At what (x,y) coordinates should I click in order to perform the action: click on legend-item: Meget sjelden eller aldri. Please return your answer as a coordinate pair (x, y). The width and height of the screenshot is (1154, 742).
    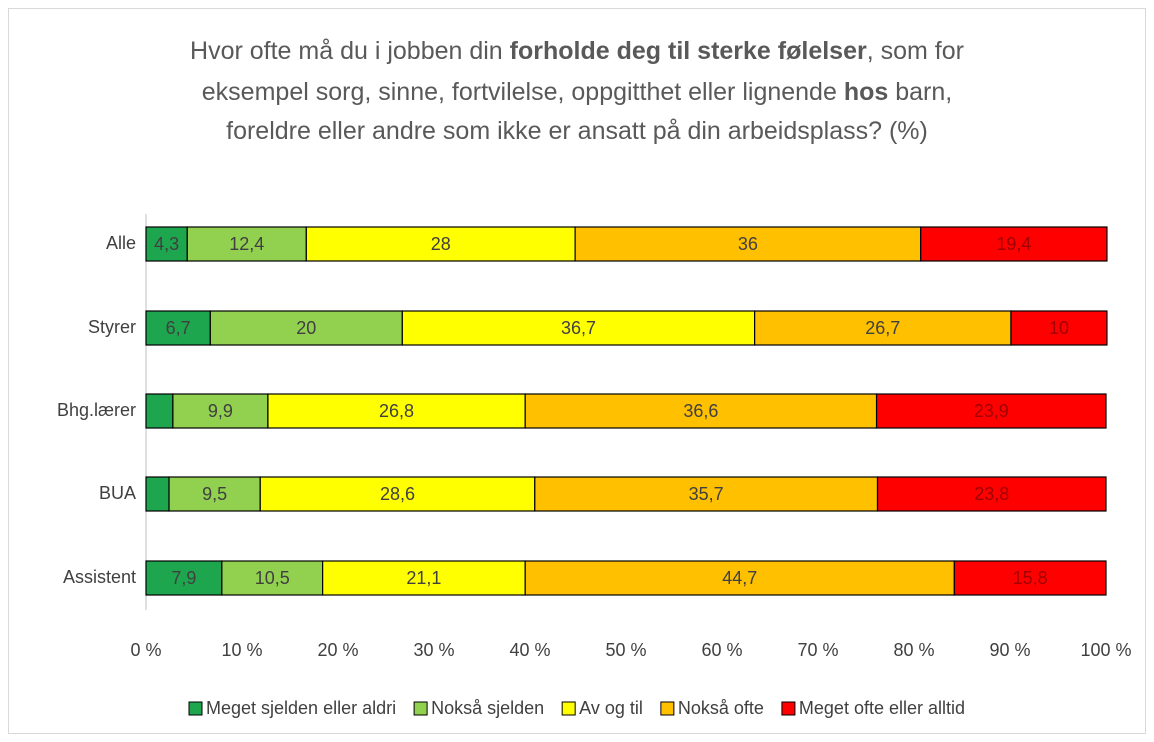
    Looking at the image, I should click on (292, 708).